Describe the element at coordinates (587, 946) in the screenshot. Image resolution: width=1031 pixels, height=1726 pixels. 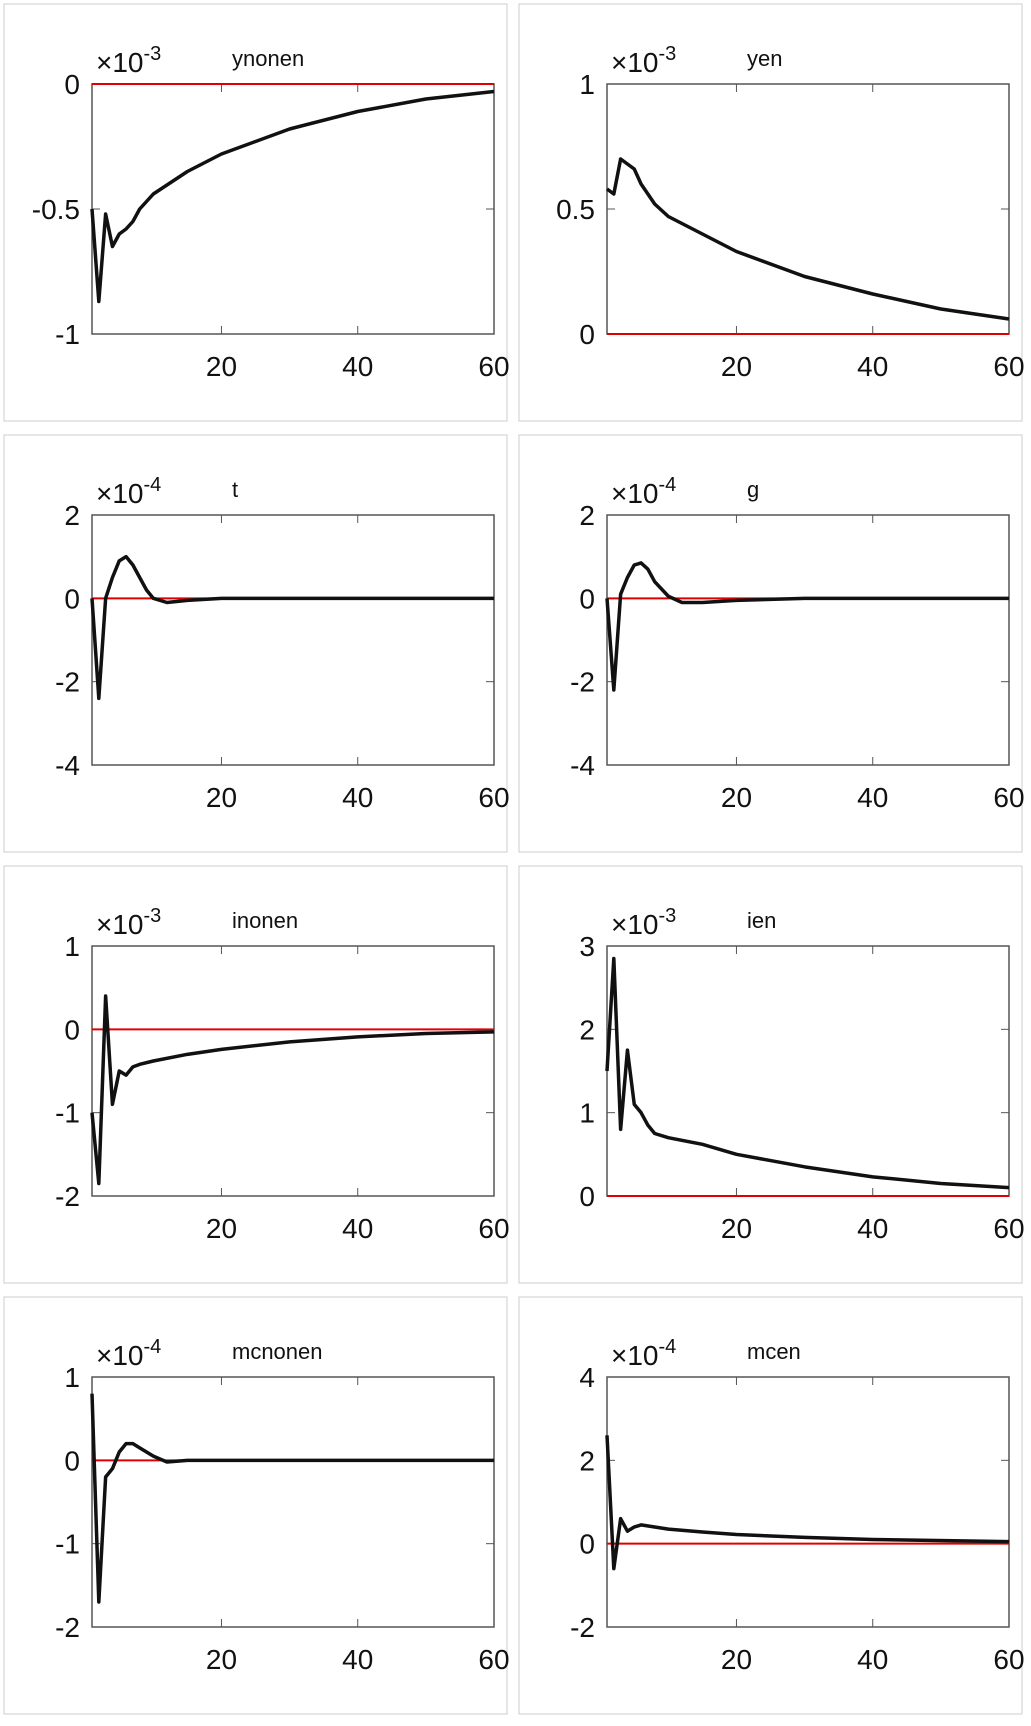
I see `y-tick-label: 3` at that location.